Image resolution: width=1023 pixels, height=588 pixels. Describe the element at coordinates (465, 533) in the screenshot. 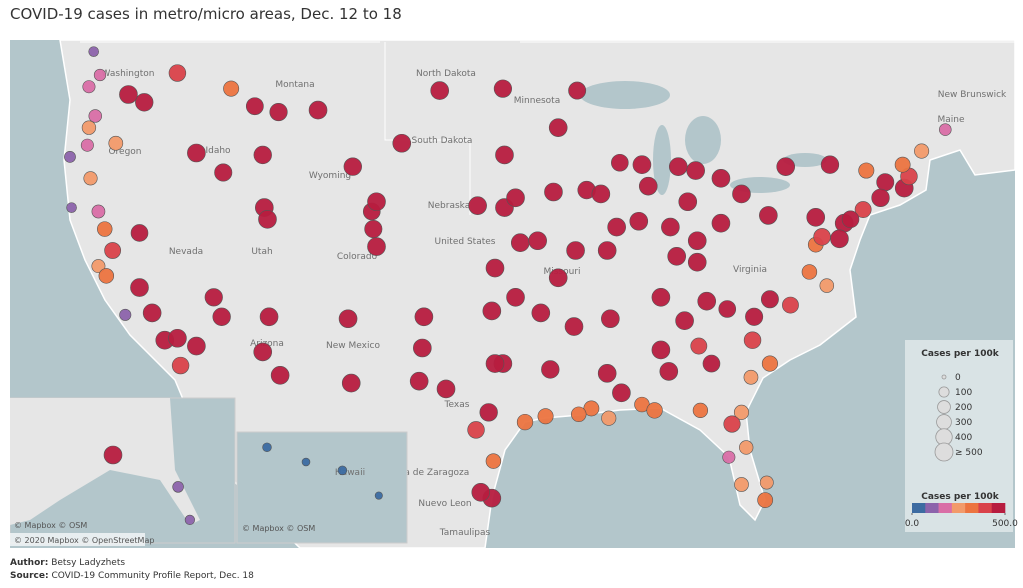

I see `place-label: Tamaulipas` at that location.